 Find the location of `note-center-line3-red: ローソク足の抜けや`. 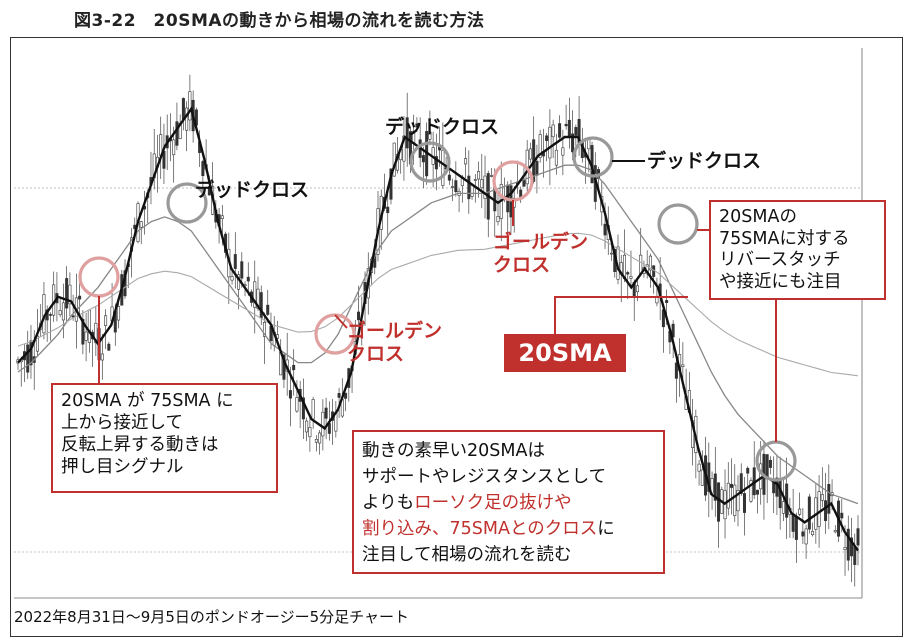

note-center-line3-red: ローソク足の抜けや is located at coordinates (493, 503).